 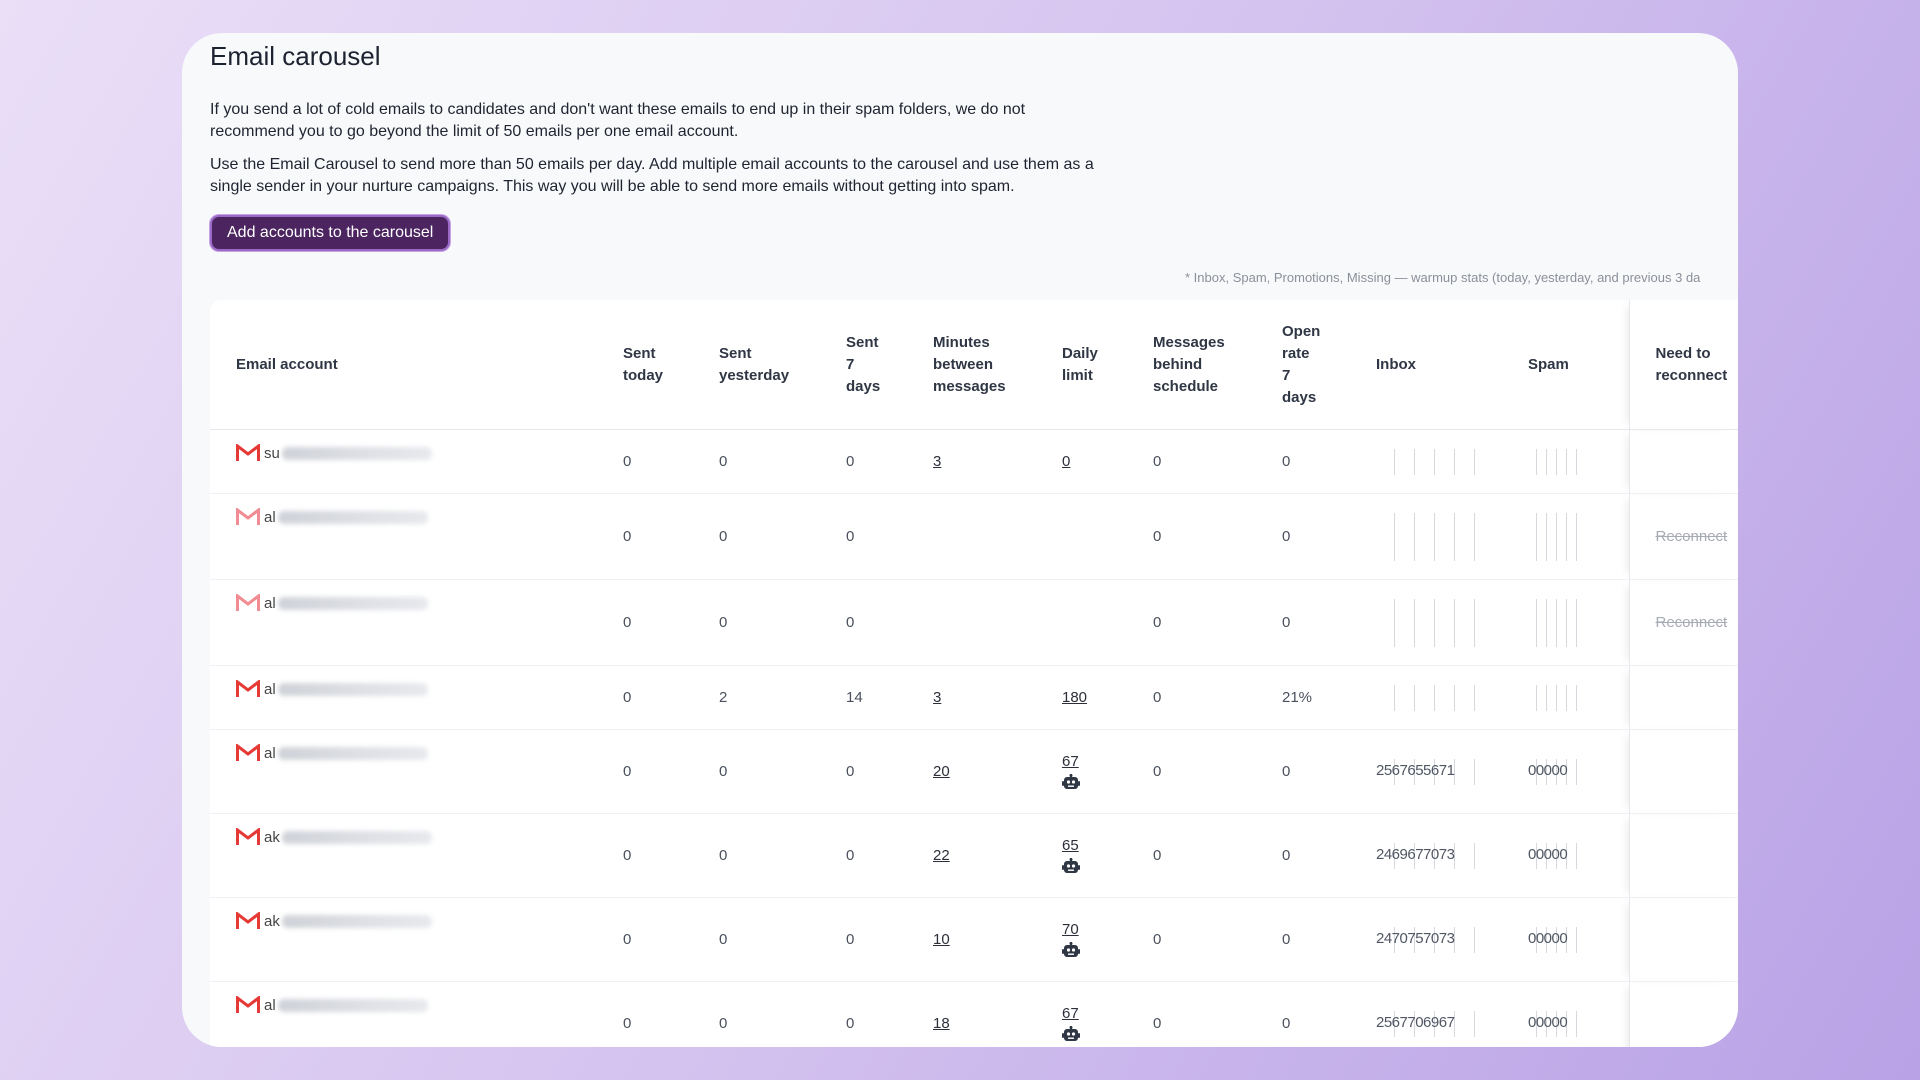 What do you see at coordinates (997, 939) in the screenshot?
I see `minutes-between-cell: 10` at bounding box center [997, 939].